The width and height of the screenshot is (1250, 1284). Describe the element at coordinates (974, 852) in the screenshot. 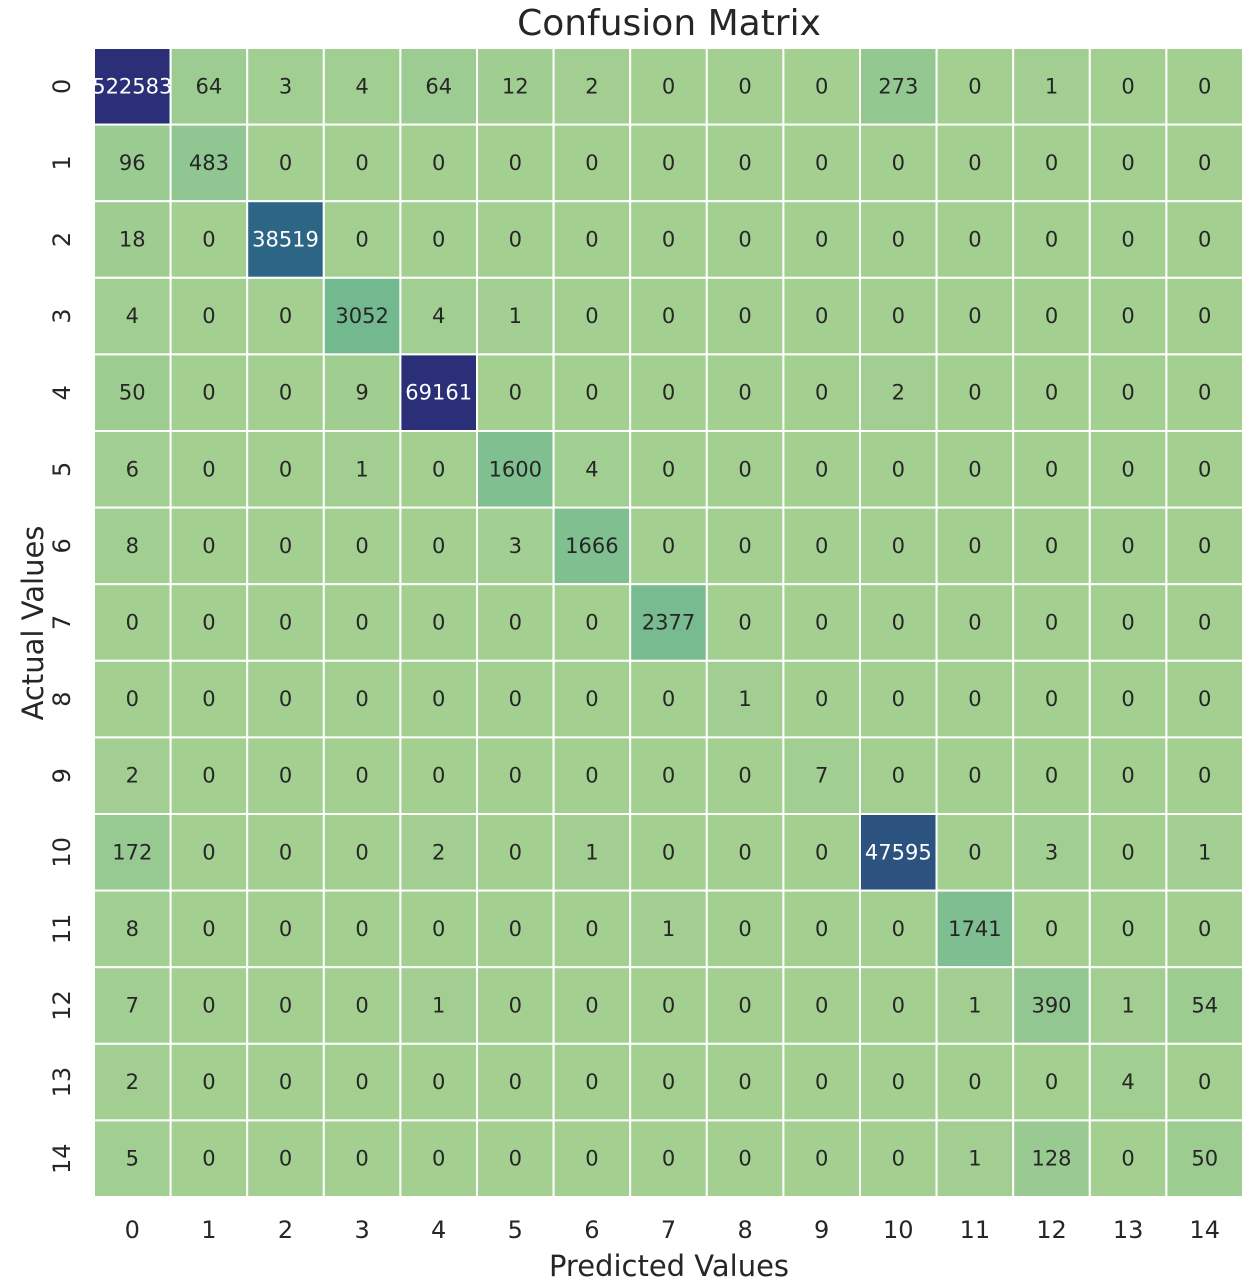

I see `cell-label-10-11: 0` at that location.